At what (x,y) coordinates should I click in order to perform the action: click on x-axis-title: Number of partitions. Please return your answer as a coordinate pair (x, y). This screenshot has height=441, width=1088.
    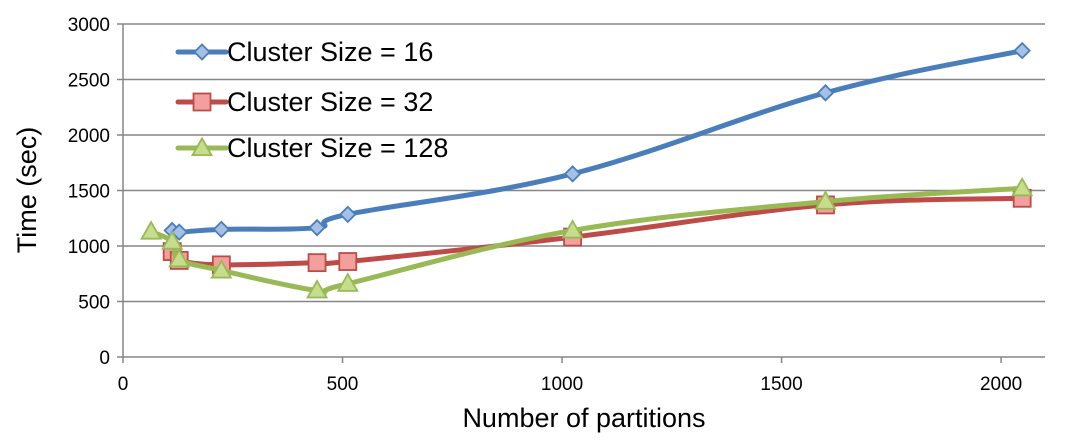
    Looking at the image, I should click on (583, 418).